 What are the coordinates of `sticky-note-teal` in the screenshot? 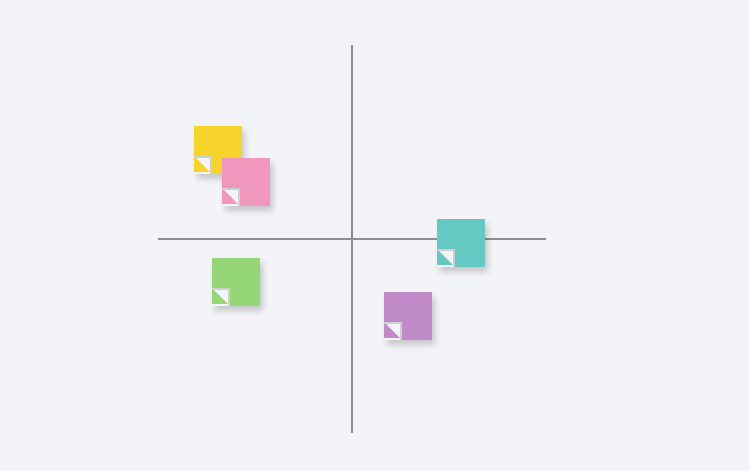 It's located at (461, 243).